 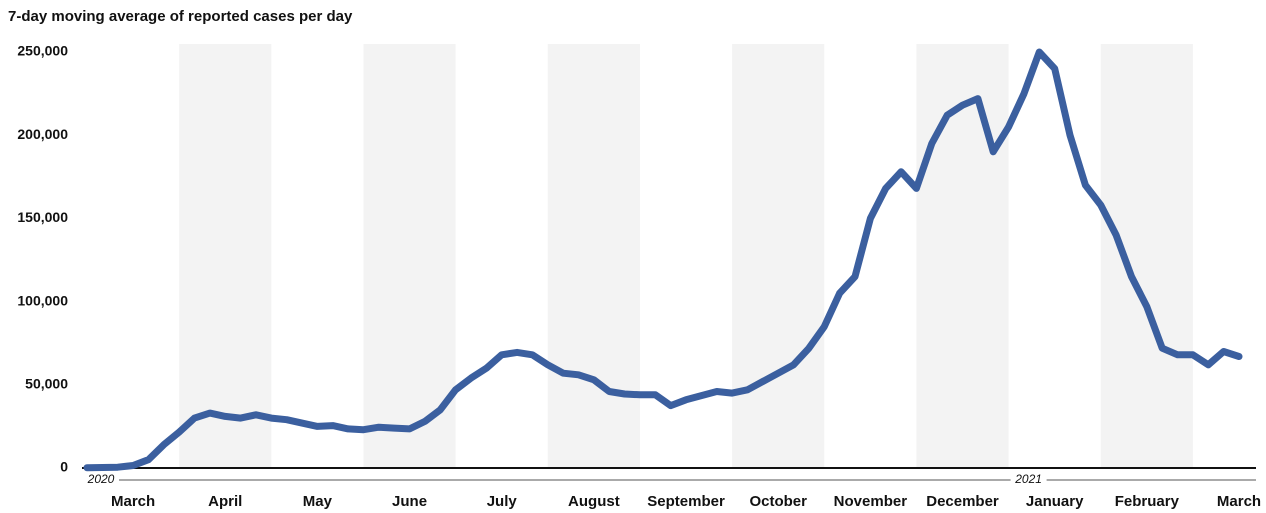 I want to click on x-tick-label: January, so click(x=1055, y=501).